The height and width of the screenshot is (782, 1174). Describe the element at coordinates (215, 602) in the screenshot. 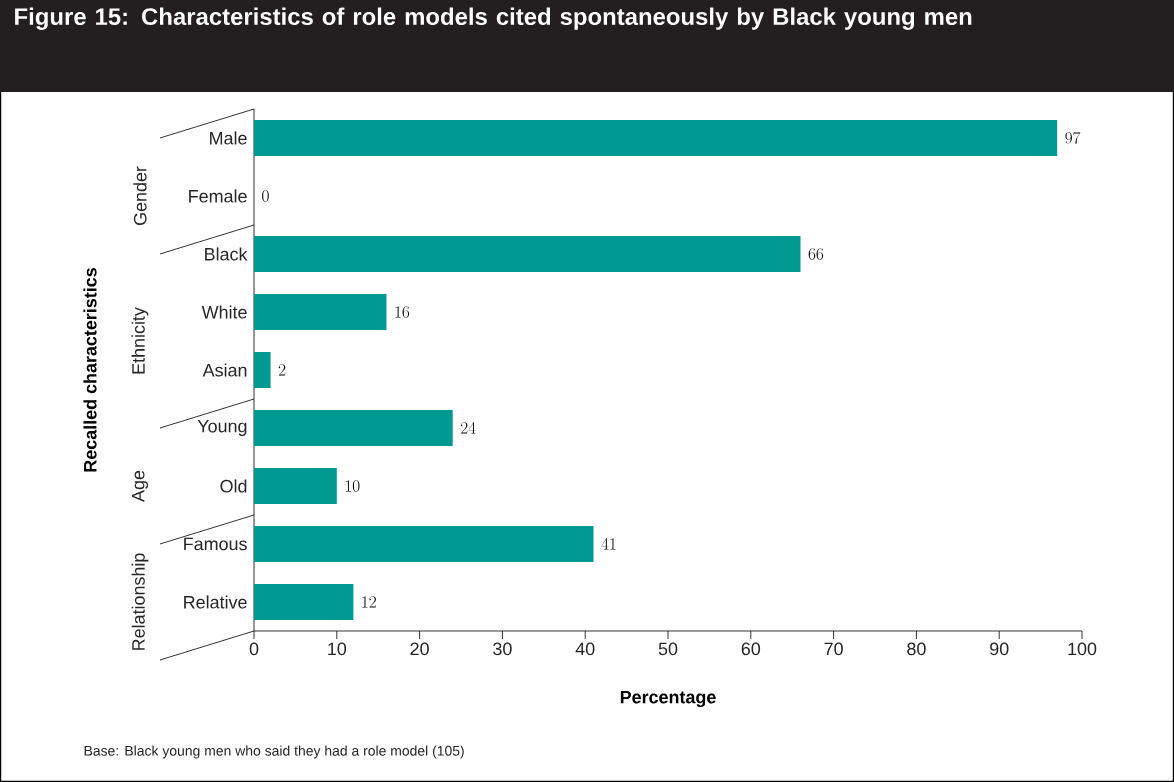

I see `y-tick-label: Relative` at that location.